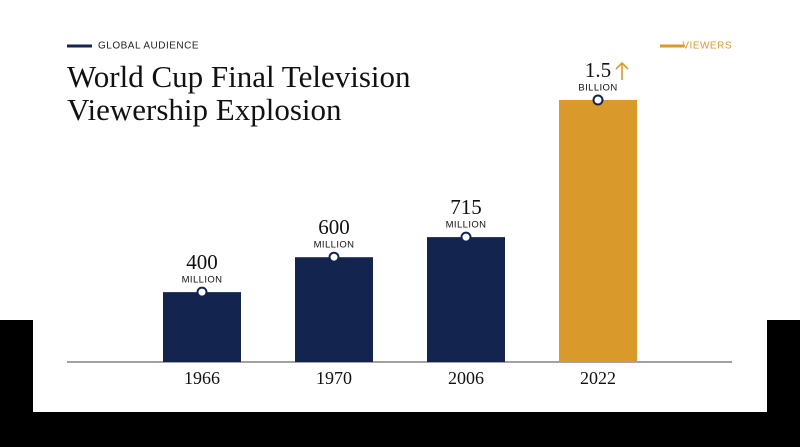 The height and width of the screenshot is (447, 800). What do you see at coordinates (466, 207) in the screenshot?
I see `value-label: 715` at bounding box center [466, 207].